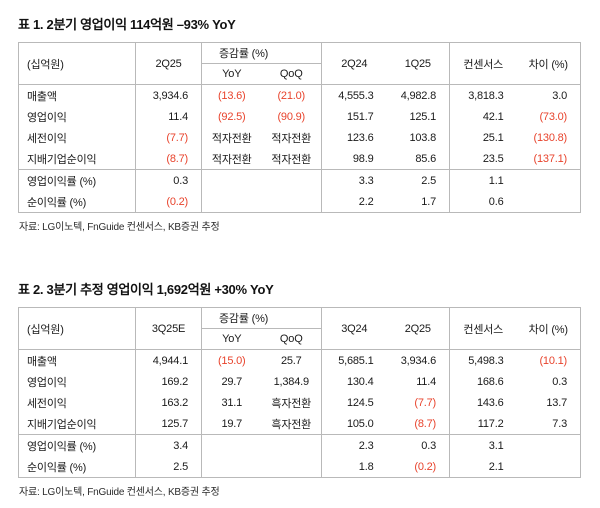 The image size is (600, 508). Describe the element at coordinates (291, 381) in the screenshot. I see `cell: 1,384.9` at that location.